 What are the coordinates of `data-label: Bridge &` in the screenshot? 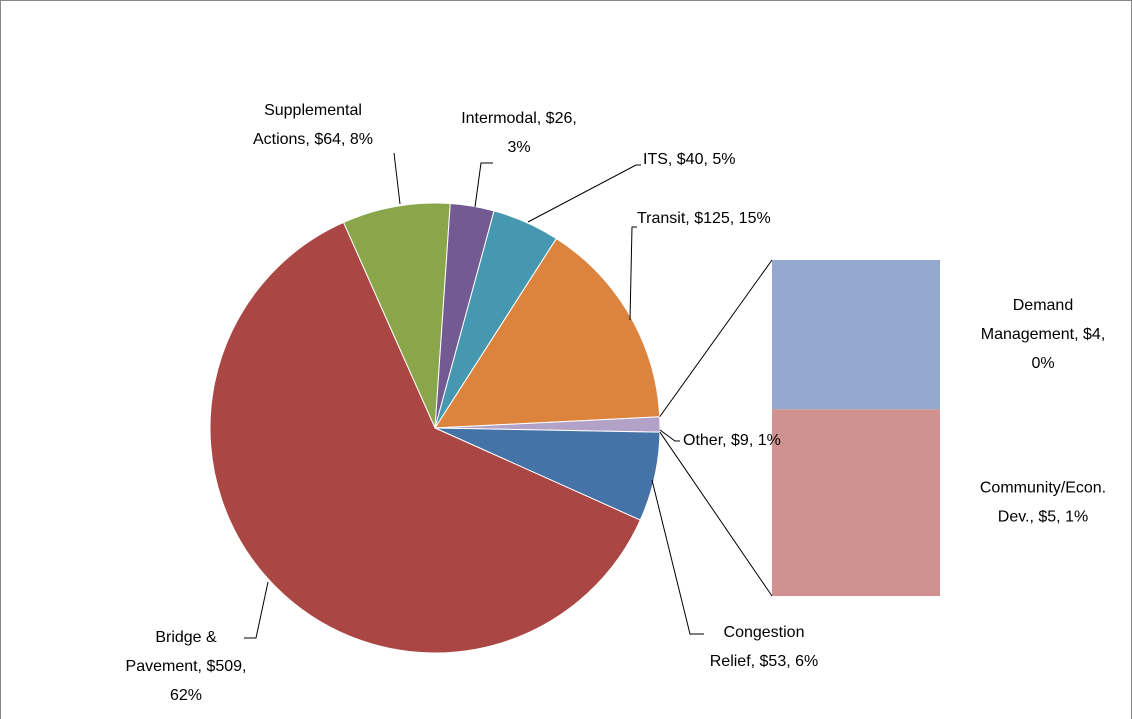 It's located at (186, 637).